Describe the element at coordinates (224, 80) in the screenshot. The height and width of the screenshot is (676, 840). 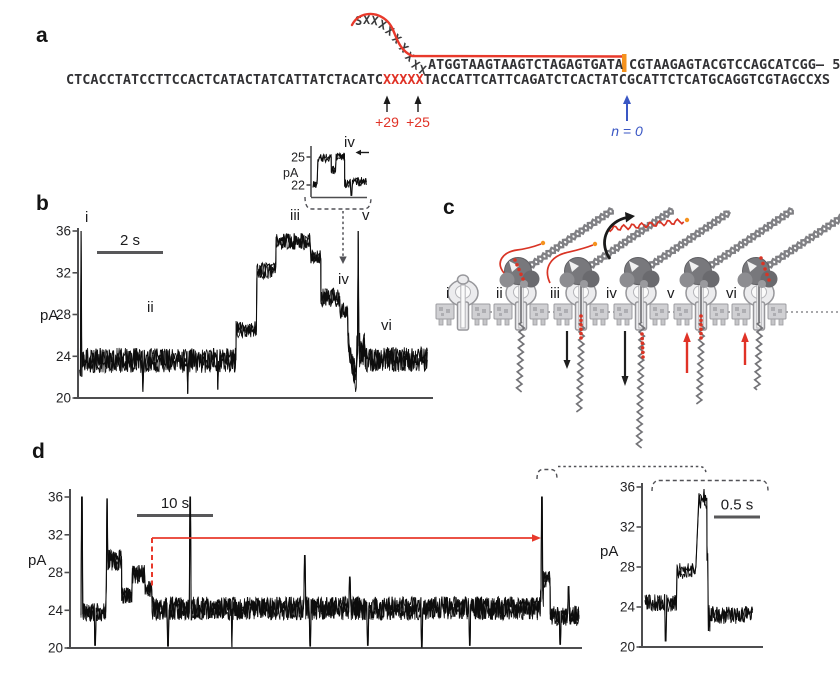
I see `bottom-strand-5part: CTCACCTATCCTTCCACTCATACTATCATTATCTACATC` at that location.